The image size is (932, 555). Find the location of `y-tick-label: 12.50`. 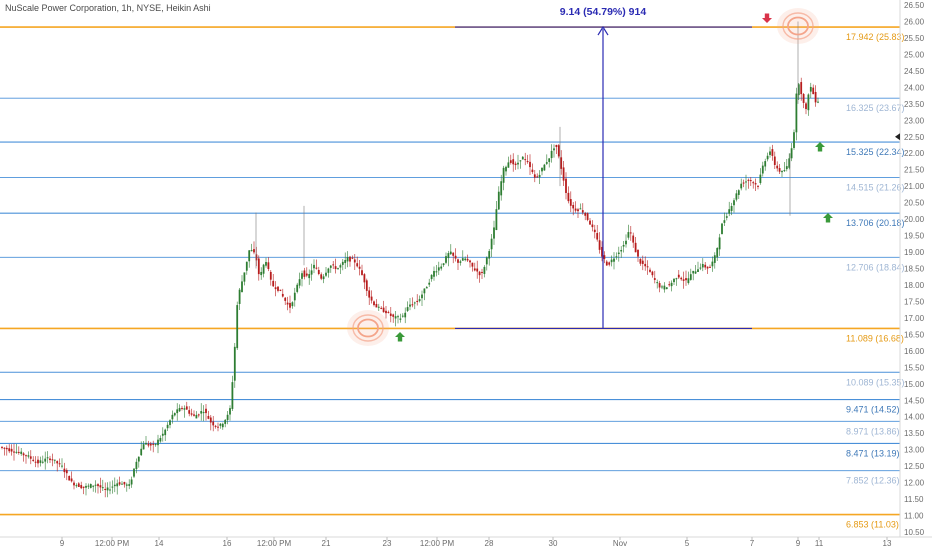

y-tick-label: 12.50 is located at coordinates (914, 466).